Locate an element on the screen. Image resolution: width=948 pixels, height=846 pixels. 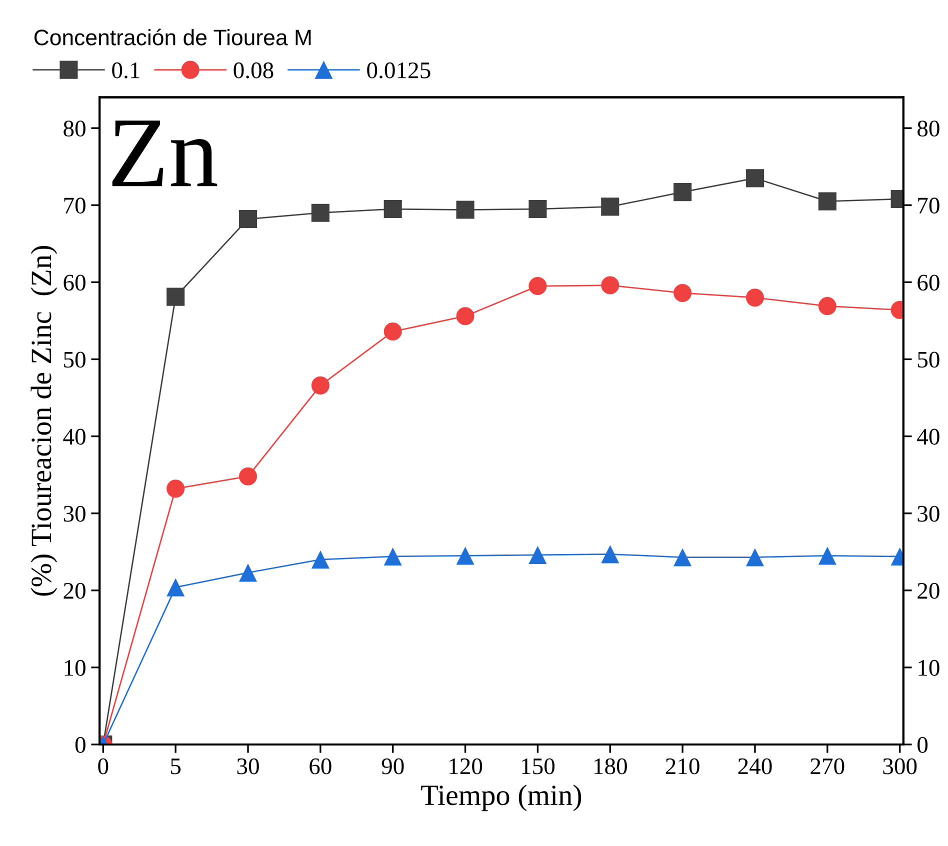
legend-label: 0.1 is located at coordinates (126, 70).